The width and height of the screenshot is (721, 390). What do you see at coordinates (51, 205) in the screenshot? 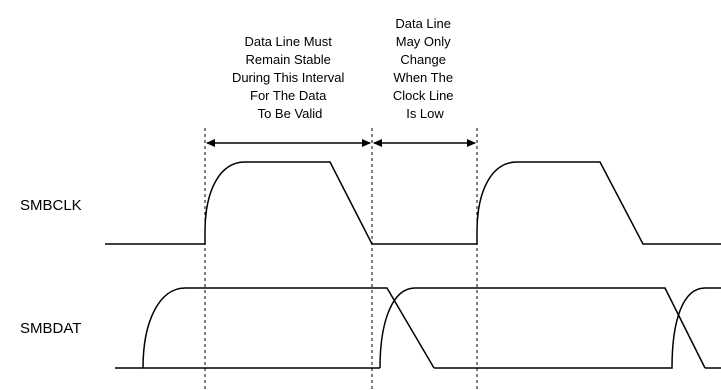
I see `smbclk-label: SMBCLK` at bounding box center [51, 205].